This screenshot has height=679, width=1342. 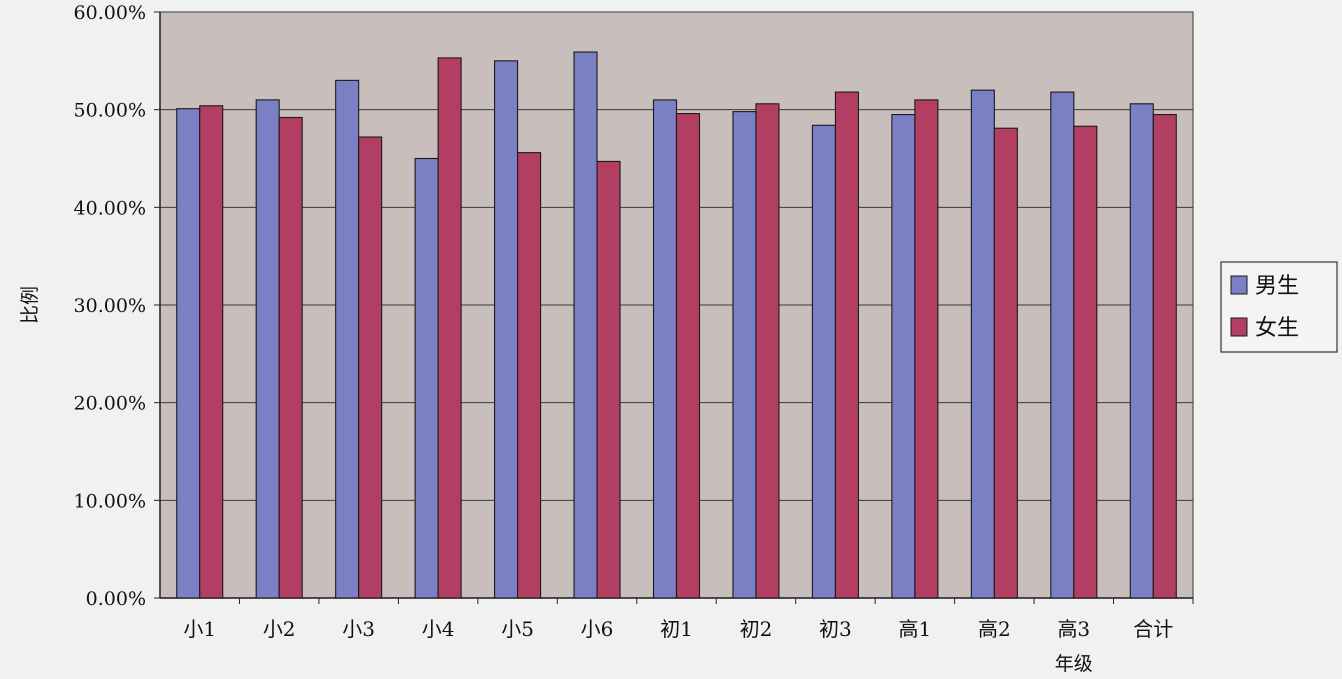 What do you see at coordinates (438, 629) in the screenshot?
I see `x-category-label: 小4` at bounding box center [438, 629].